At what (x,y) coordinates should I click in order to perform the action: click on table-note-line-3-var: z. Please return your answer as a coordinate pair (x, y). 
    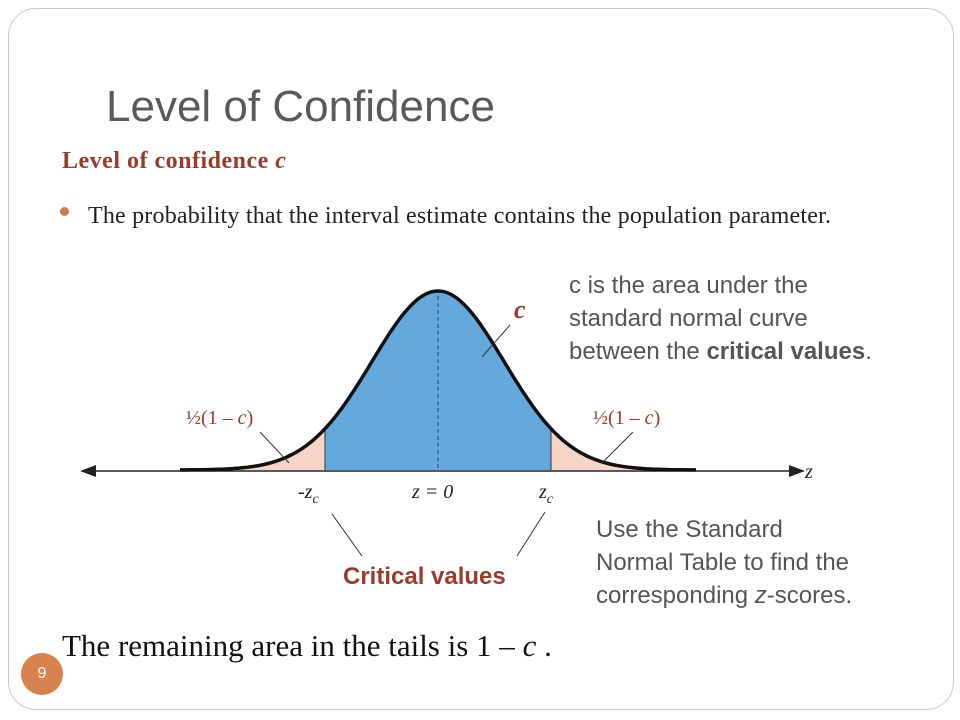
    Looking at the image, I should click on (760, 595).